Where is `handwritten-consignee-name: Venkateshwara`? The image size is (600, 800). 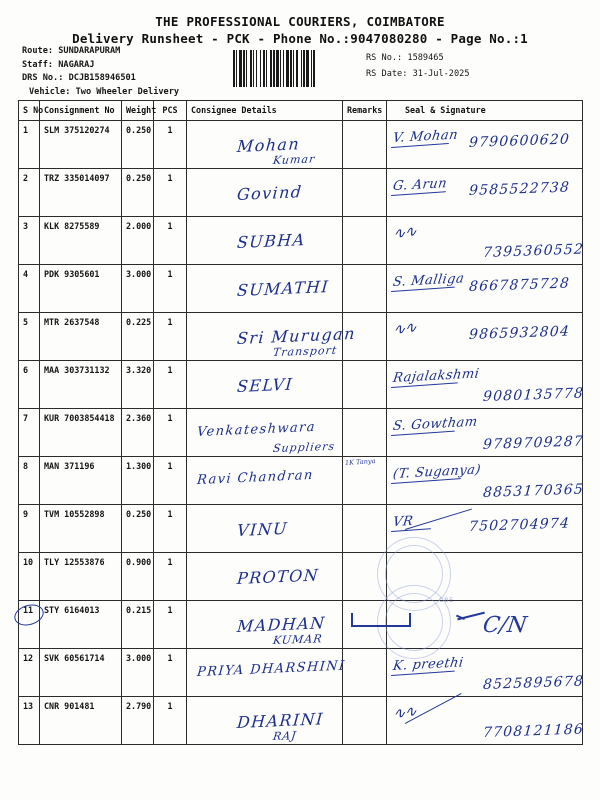
handwritten-consignee-name: Venkateshwara is located at coordinates (256, 430).